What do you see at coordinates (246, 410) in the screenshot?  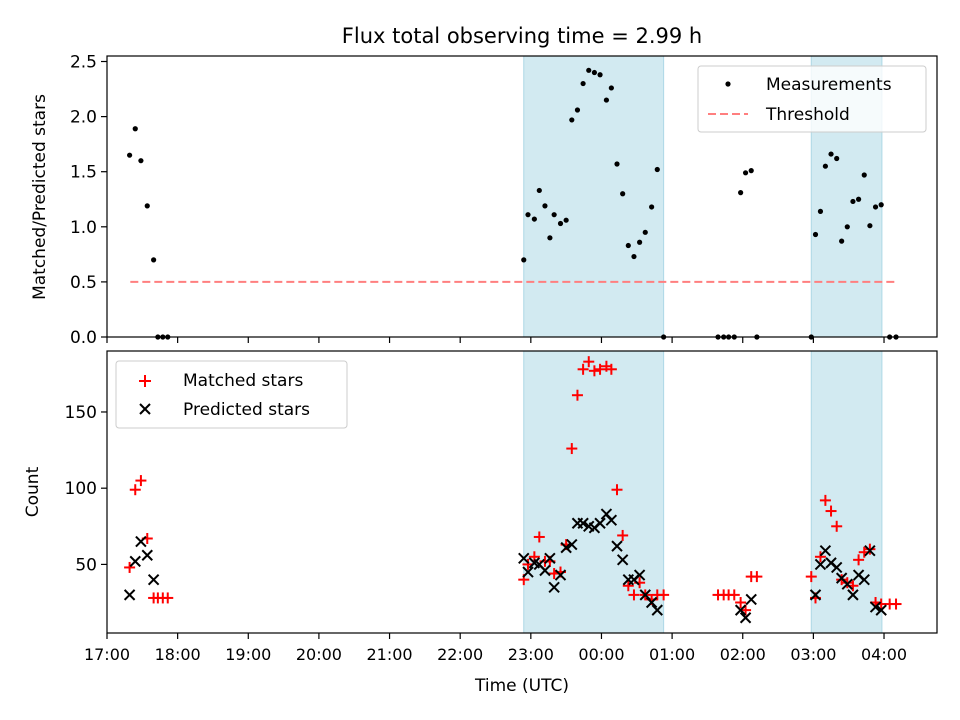 I see `legend-predicted-label: Predicted stars` at bounding box center [246, 410].